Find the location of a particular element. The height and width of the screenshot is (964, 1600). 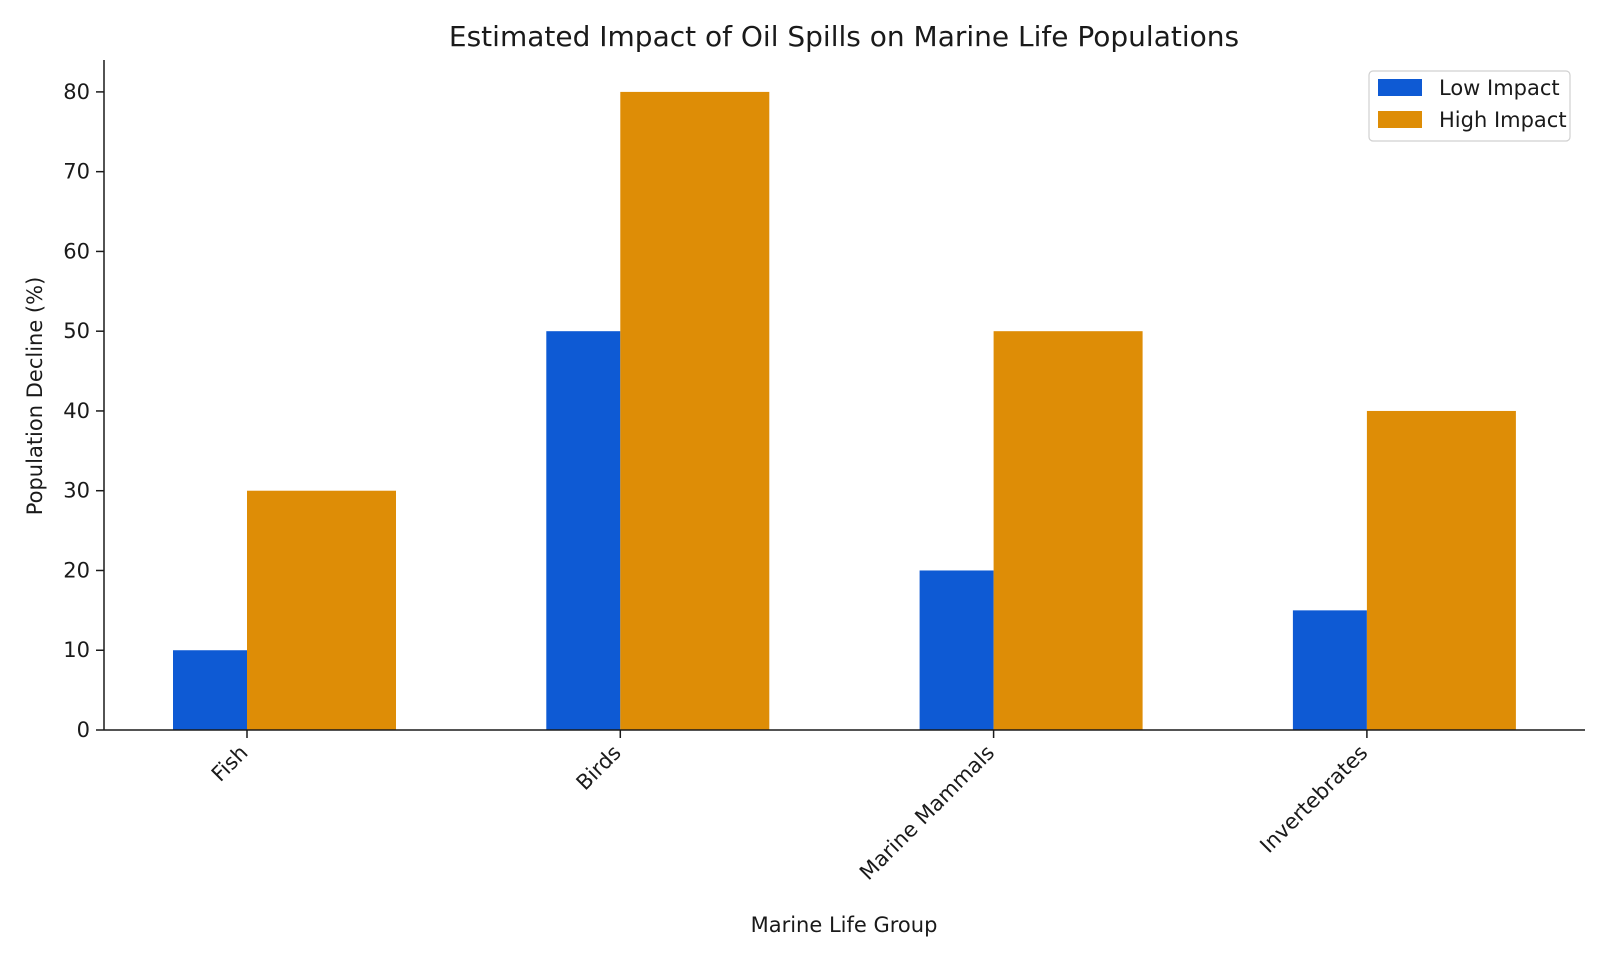

y-tick-label: 50 is located at coordinates (76, 331).